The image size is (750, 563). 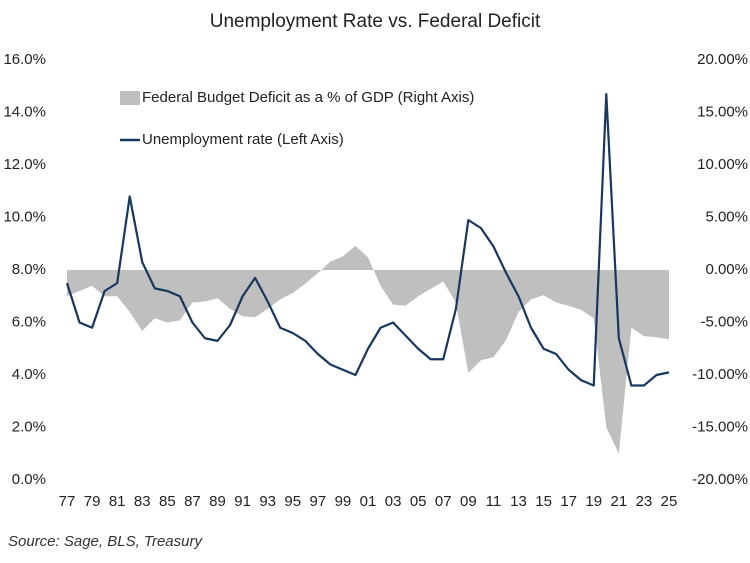 I want to click on y2-tick-label: 0.00%, so click(x=726, y=269).